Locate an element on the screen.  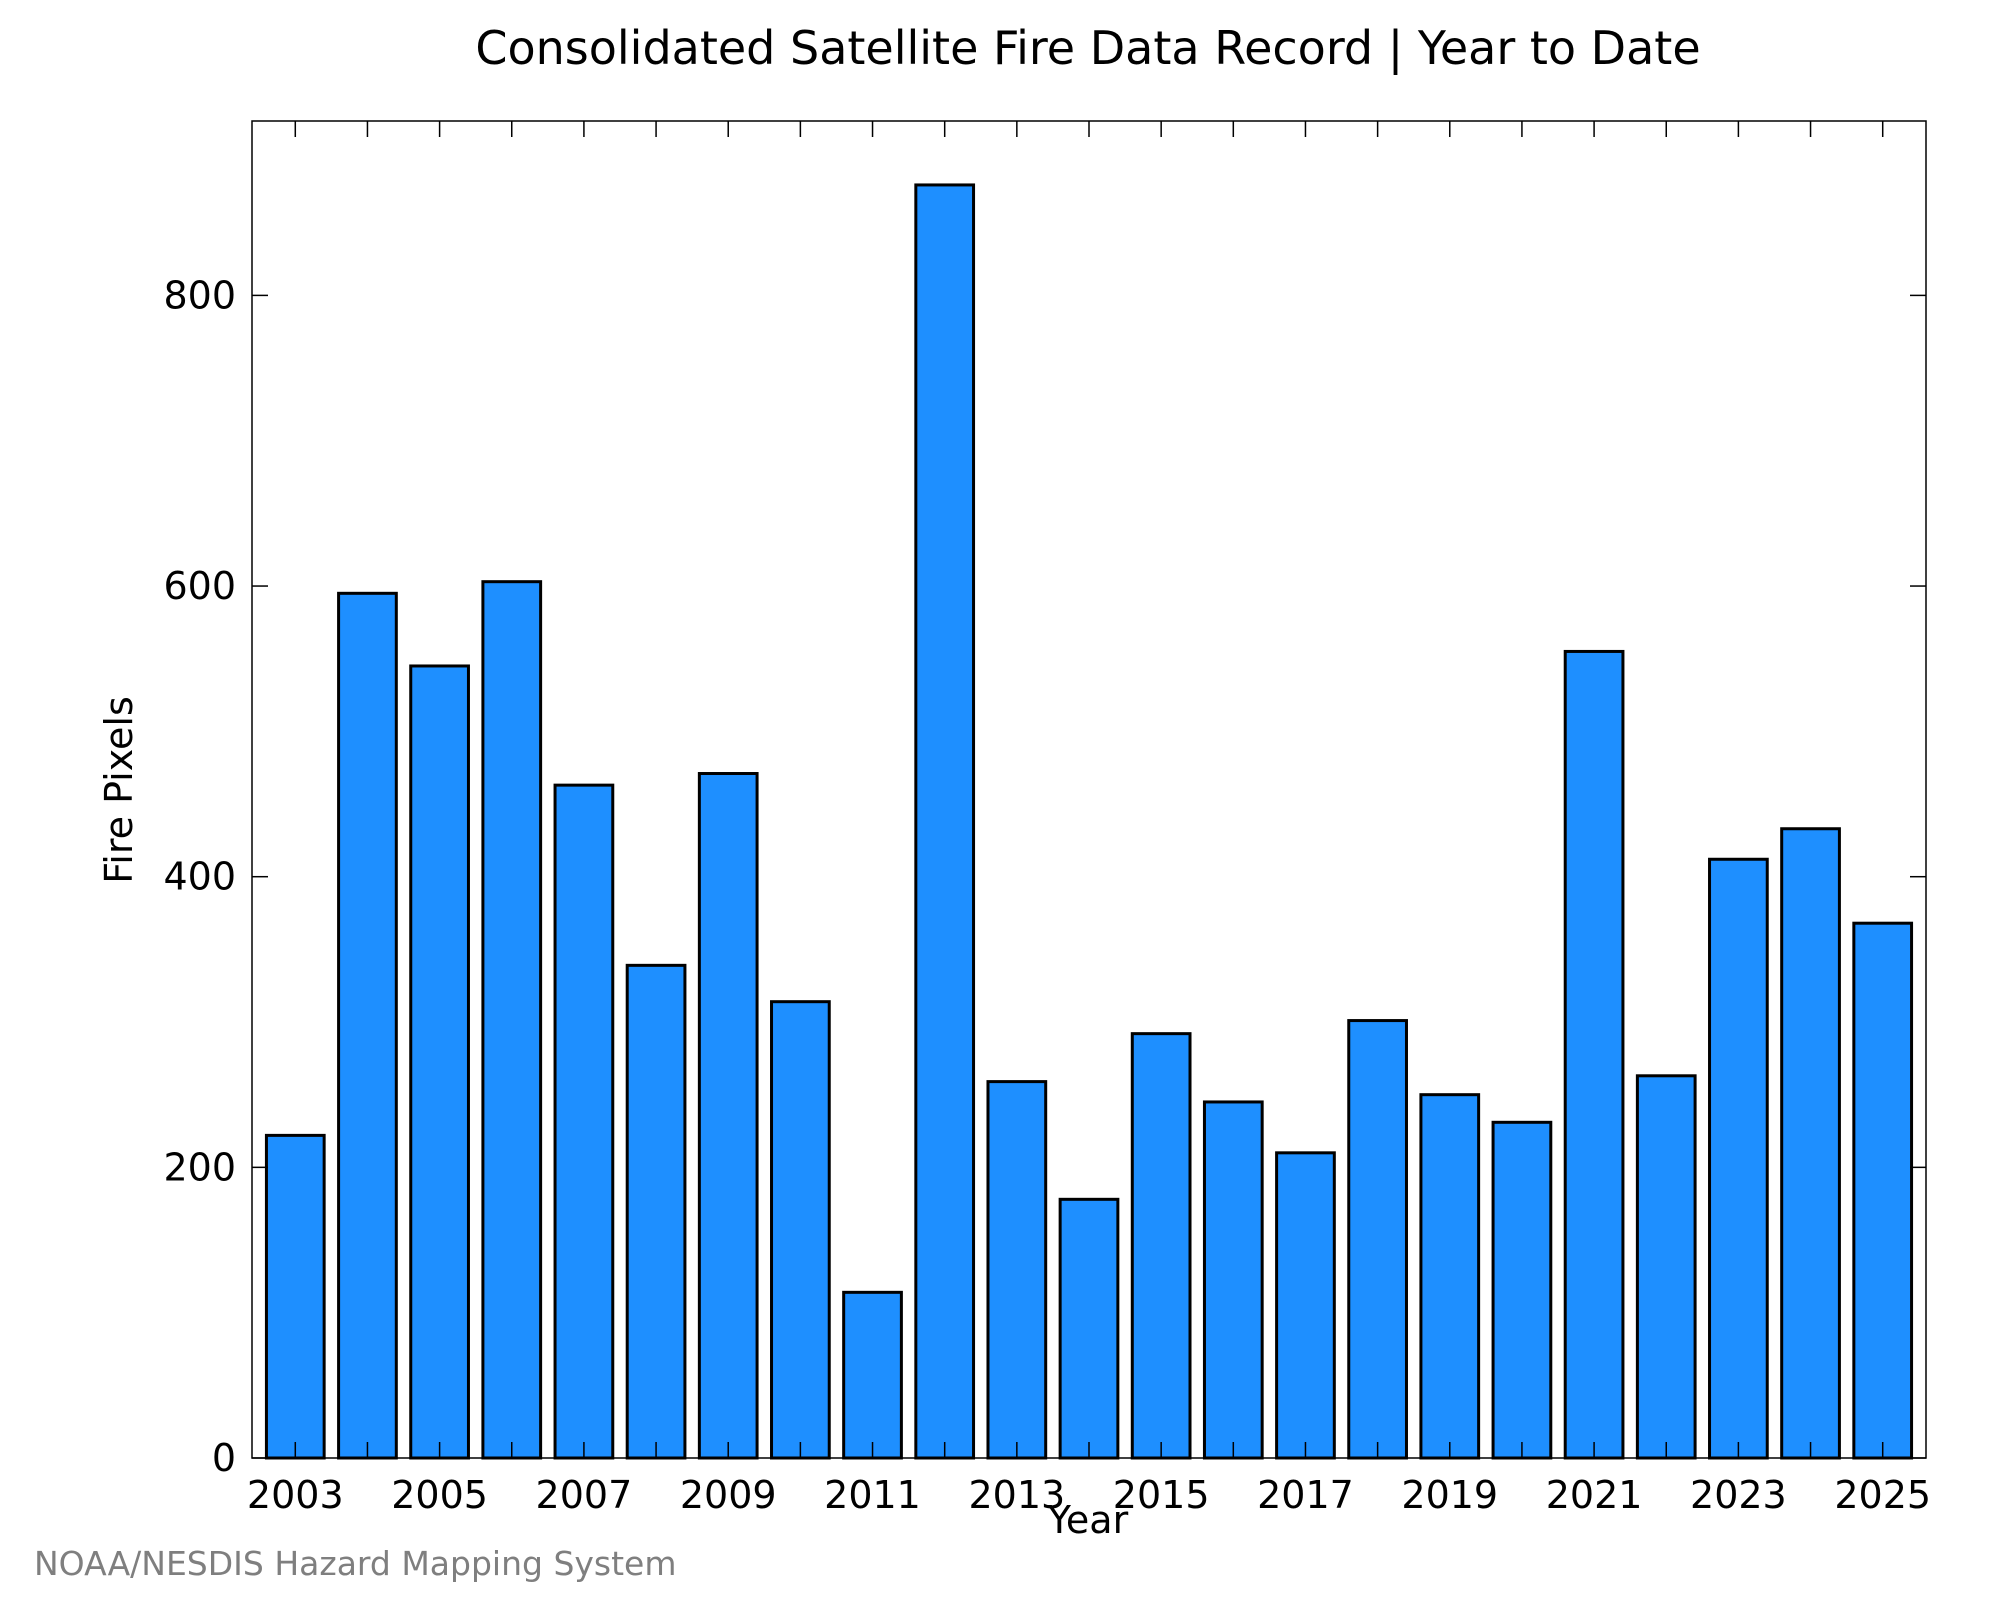
x-tick-label-2023: 2023 is located at coordinates (1738, 1495).